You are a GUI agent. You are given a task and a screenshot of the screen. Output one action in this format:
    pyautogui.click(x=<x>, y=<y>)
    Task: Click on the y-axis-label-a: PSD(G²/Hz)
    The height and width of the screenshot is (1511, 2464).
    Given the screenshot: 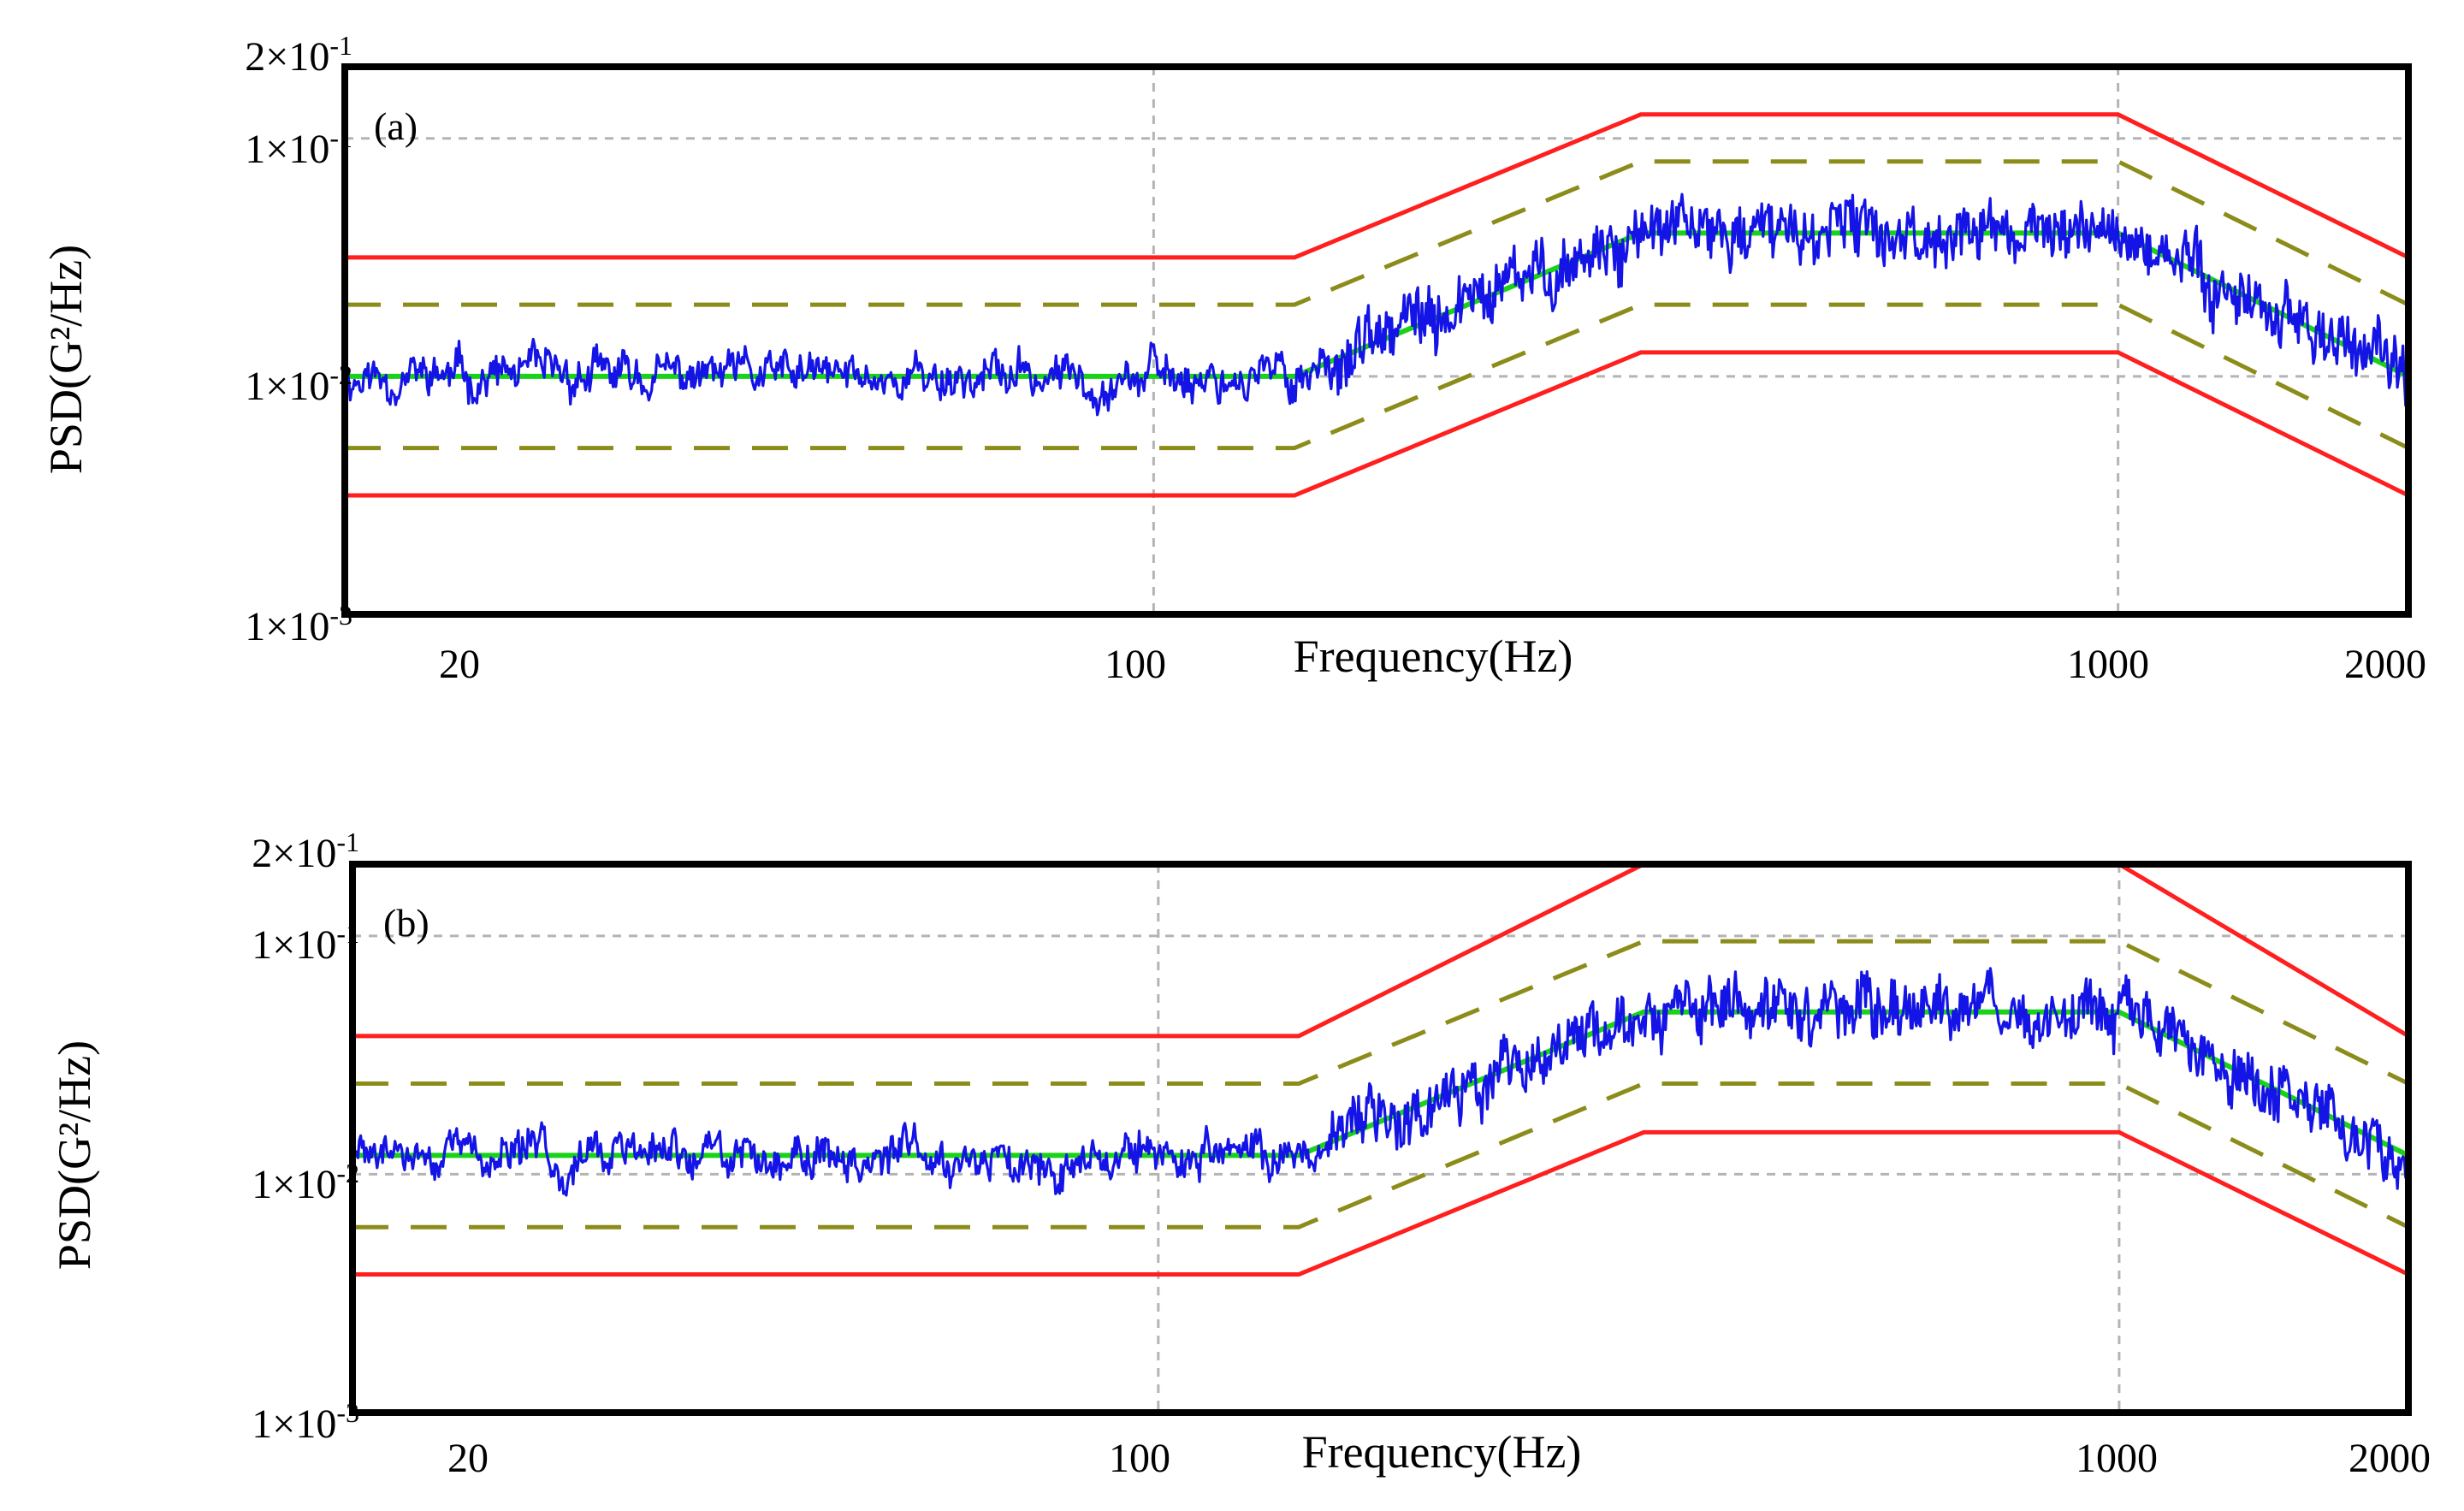 What is the action you would take?
    pyautogui.click(x=66, y=359)
    